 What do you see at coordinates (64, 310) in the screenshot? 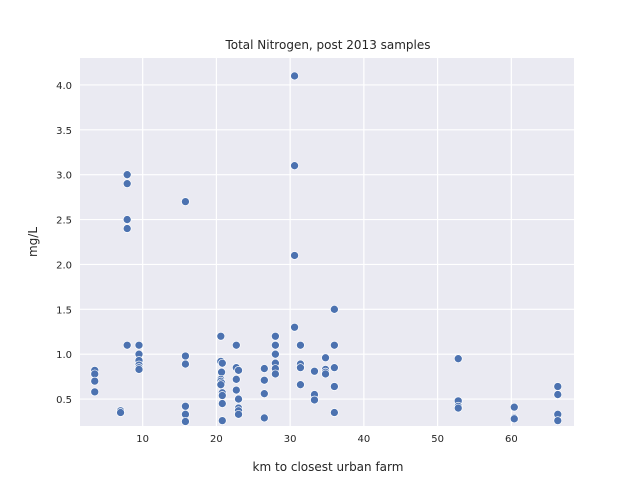
I see `y-tick-label: 1.5` at bounding box center [64, 310].